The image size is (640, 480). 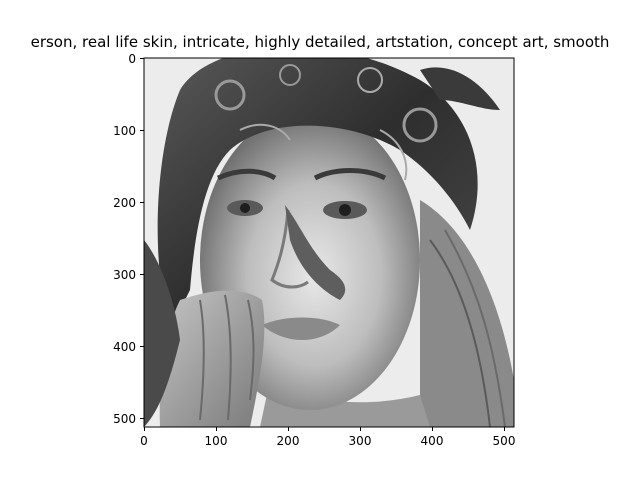 I want to click on x-axis: 0 100 200 300 400 500, so click(x=327, y=437).